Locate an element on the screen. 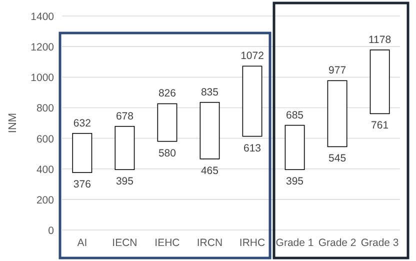  y-tick-label: 0 is located at coordinates (51, 231).